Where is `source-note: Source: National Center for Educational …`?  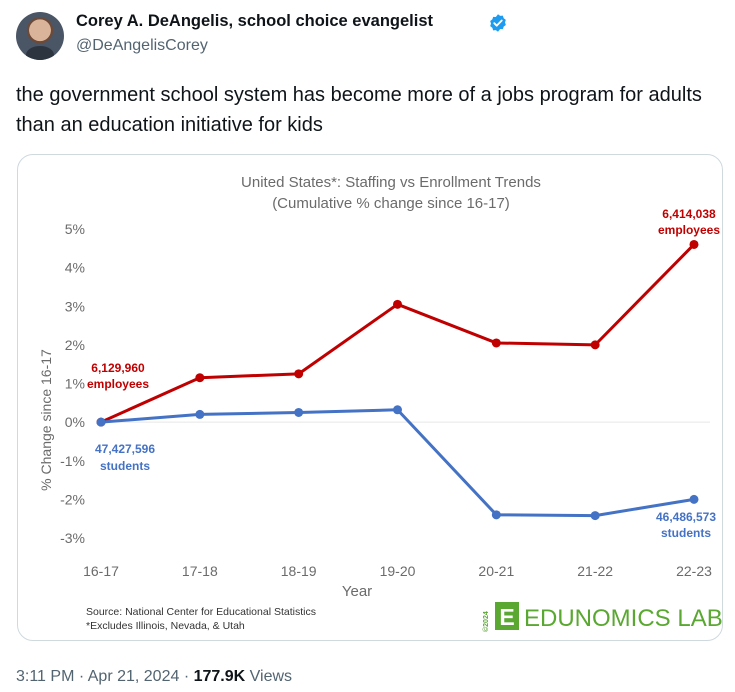
source-note: Source: National Center for Educational … is located at coordinates (201, 612).